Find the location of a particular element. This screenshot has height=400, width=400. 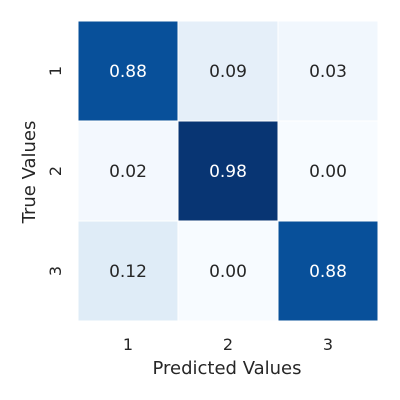

cell-value-label: 0.98 is located at coordinates (228, 172).